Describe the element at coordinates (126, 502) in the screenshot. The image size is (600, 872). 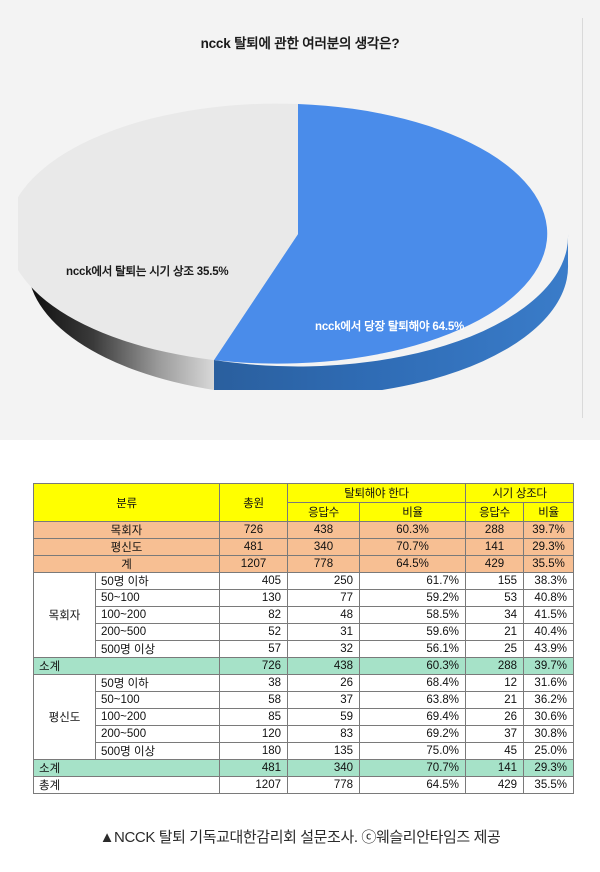
I see `header-category: 분류` at that location.